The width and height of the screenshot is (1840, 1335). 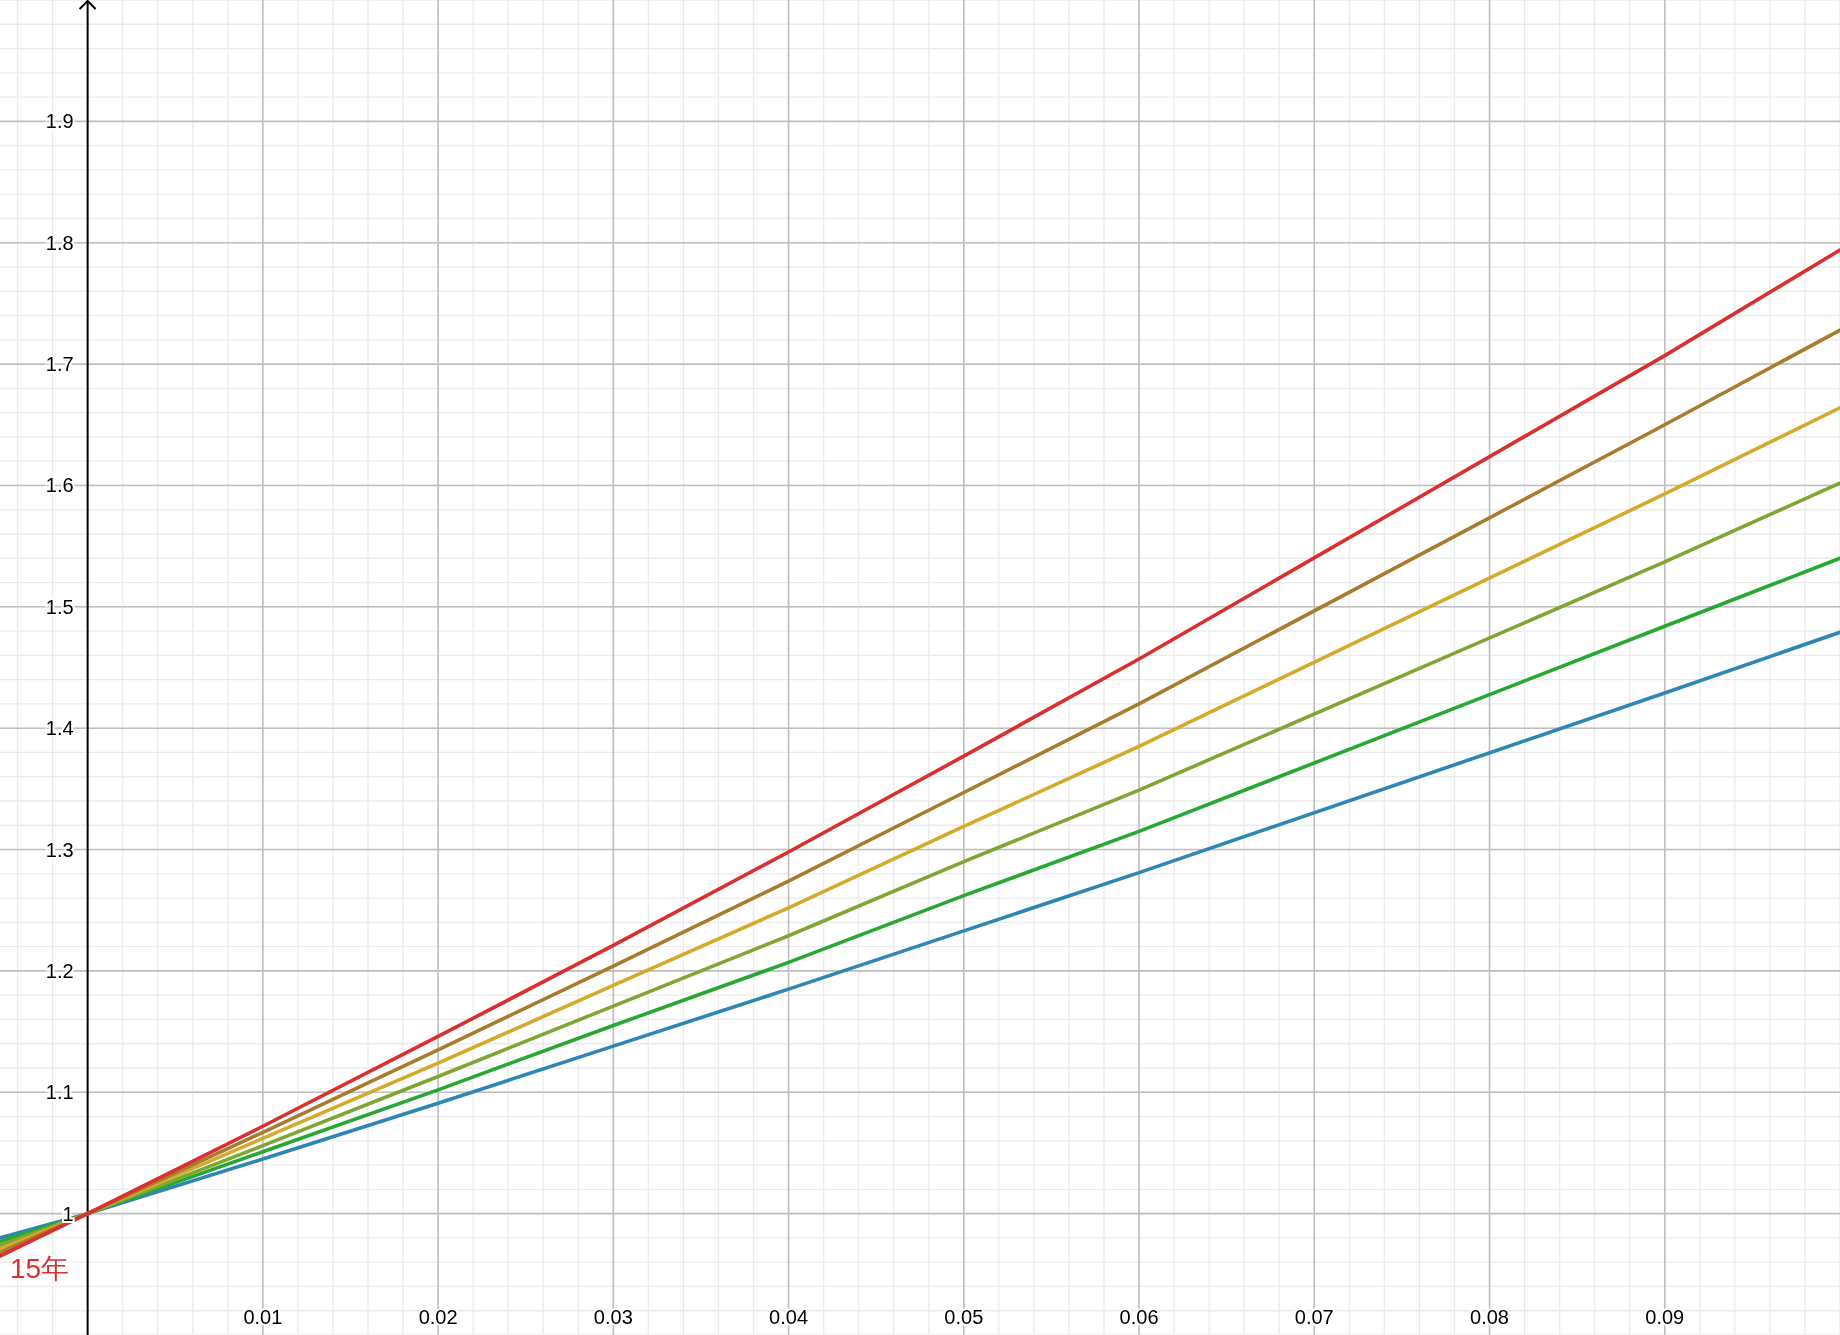 I want to click on x-tick-label: 0.01, so click(x=263, y=1317).